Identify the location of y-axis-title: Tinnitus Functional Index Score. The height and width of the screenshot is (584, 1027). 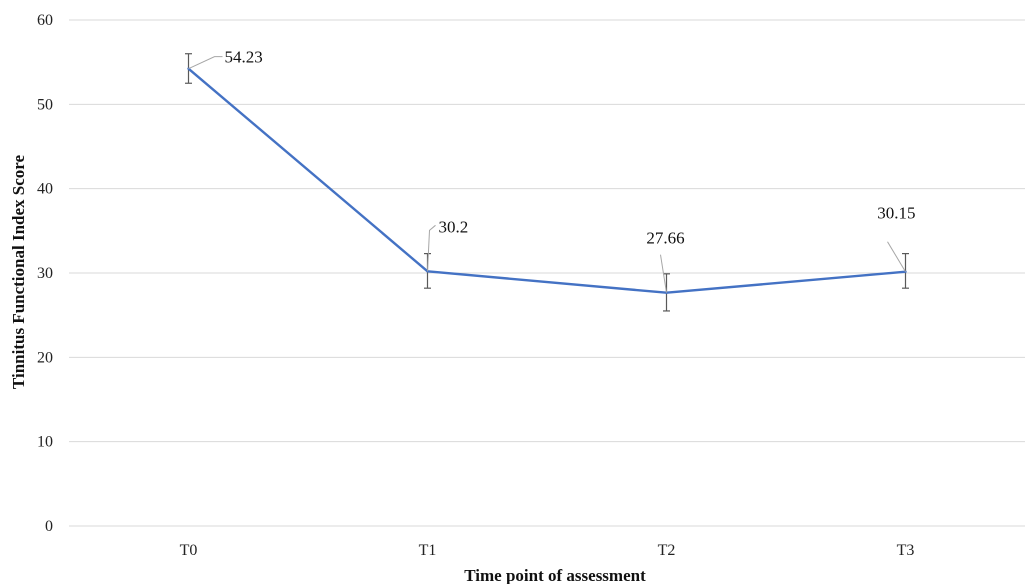
(18, 271).